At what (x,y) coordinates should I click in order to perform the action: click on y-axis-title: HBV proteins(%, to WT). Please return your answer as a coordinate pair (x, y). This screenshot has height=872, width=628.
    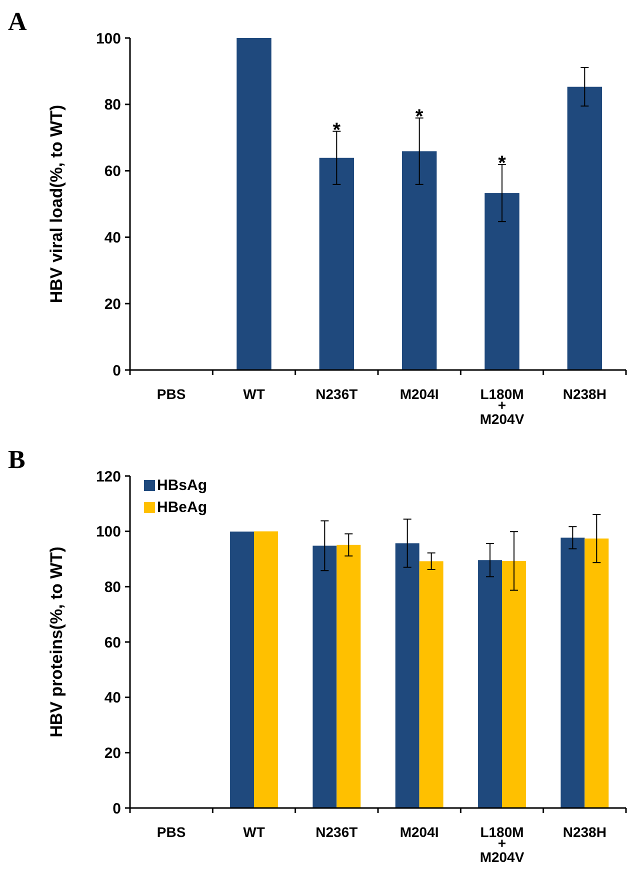
    Looking at the image, I should click on (56, 642).